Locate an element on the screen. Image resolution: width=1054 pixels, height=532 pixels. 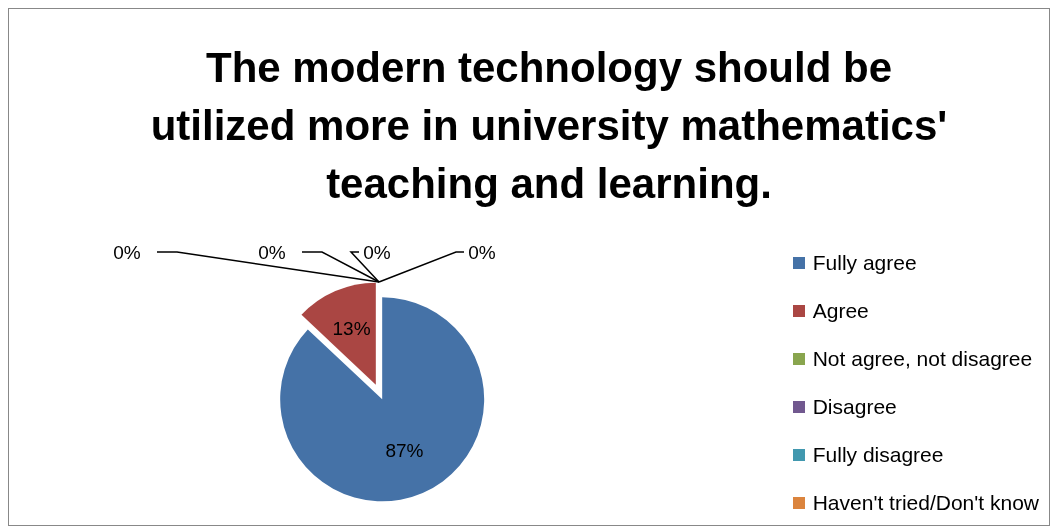
legend-label: Disagree is located at coordinates (854, 407).